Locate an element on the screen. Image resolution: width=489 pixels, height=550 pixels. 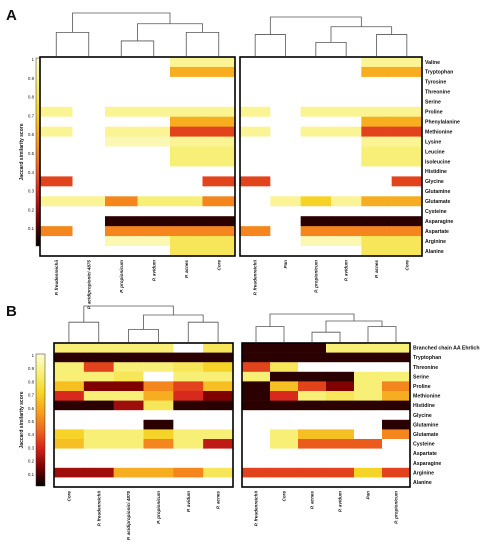
scale-tick-label: 0.4 is located at coordinates (31, 434).